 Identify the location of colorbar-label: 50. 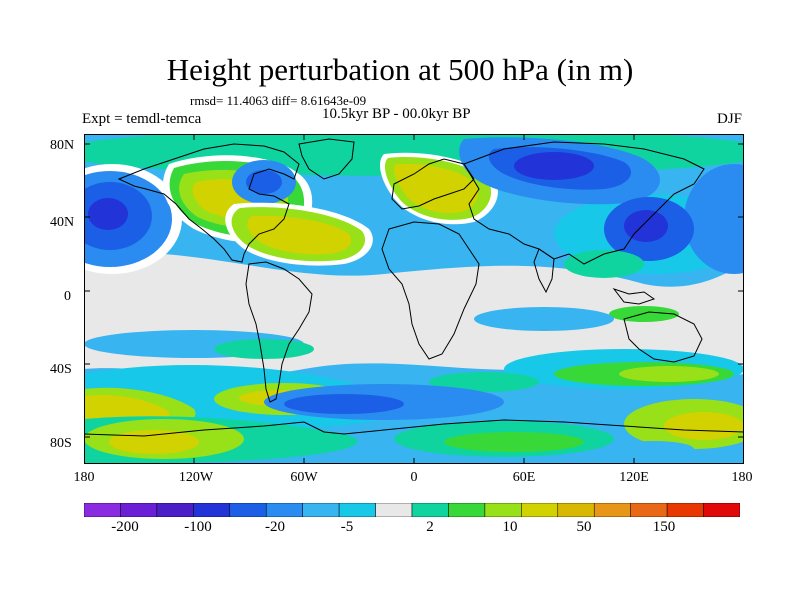
(584, 527).